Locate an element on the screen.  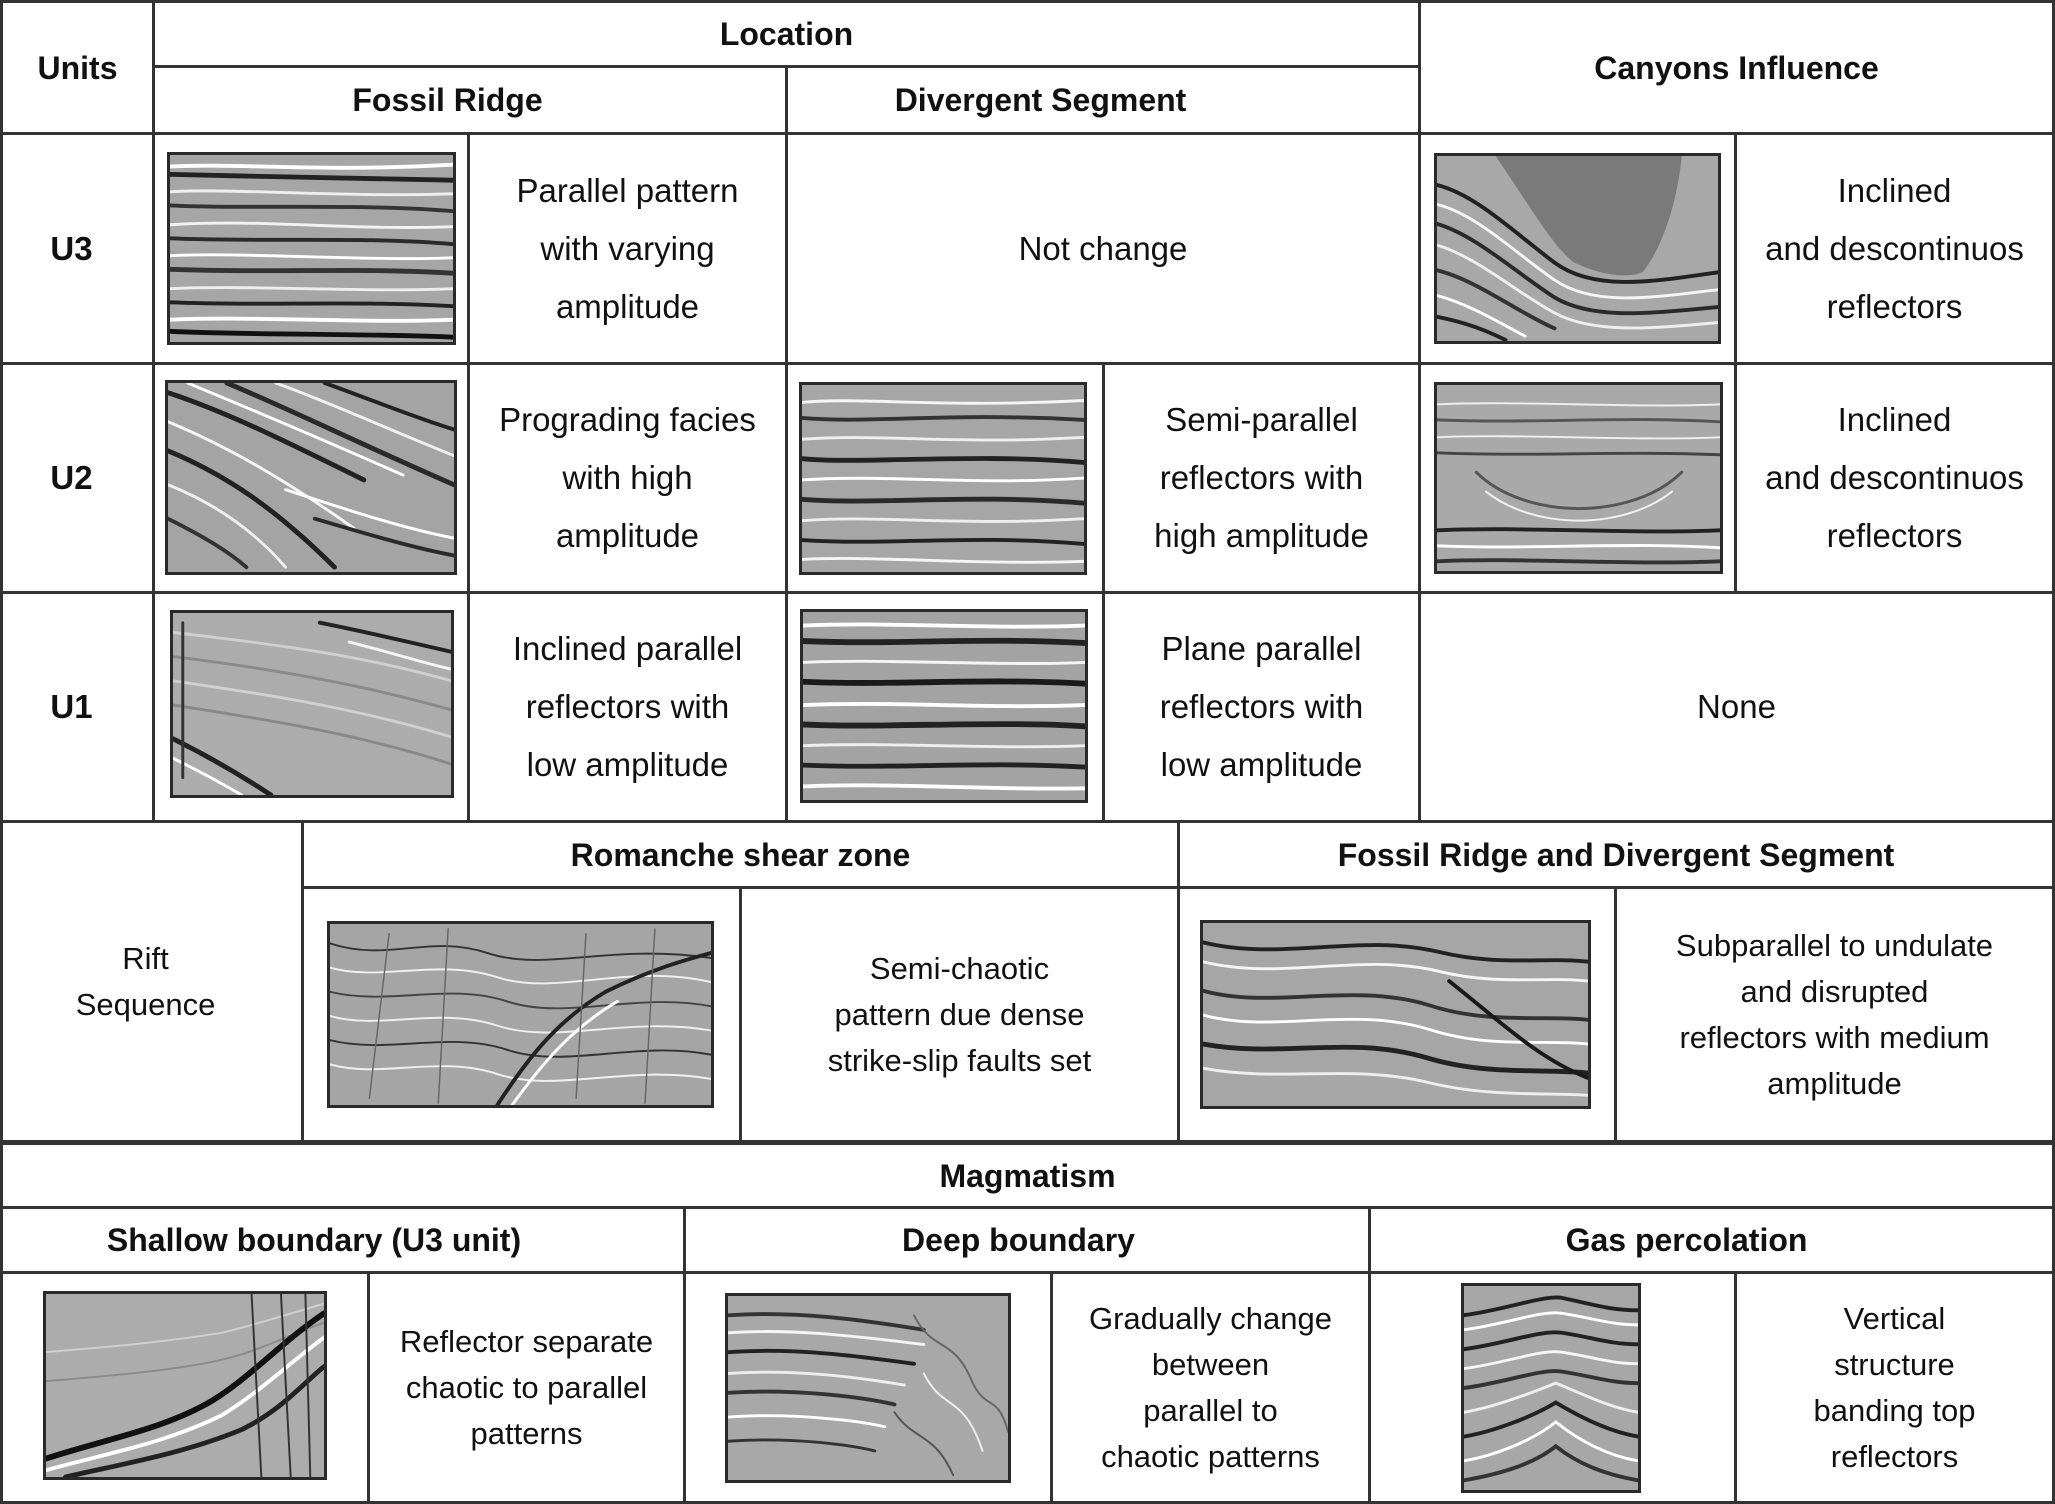
romanche-shear-zone-header: Romanche shear zone is located at coordinates (740, 854).